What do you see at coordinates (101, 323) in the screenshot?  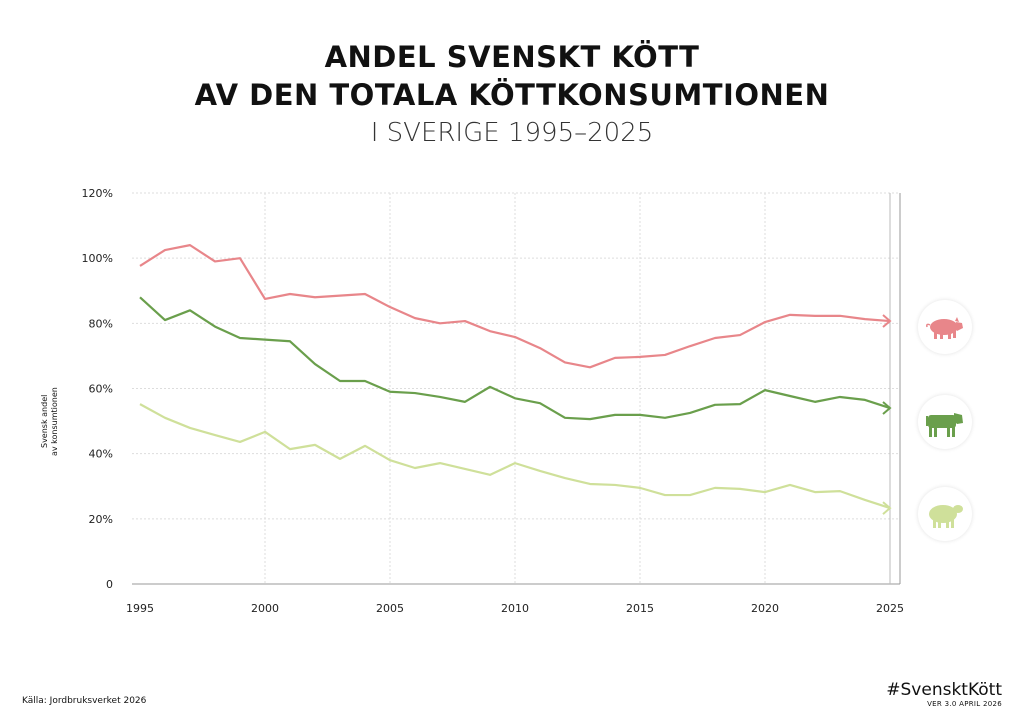 I see `y-tick-label: 80%` at bounding box center [101, 323].